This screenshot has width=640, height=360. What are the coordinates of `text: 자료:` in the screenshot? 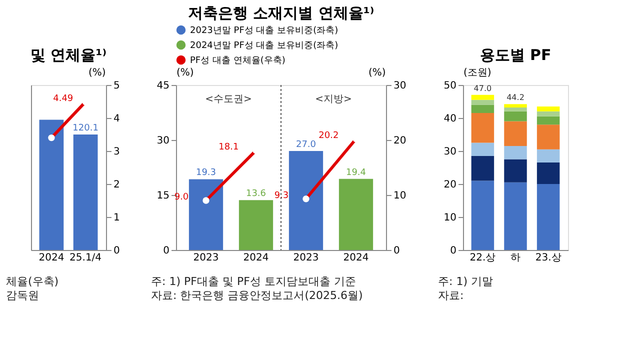 It's located at (451, 295).